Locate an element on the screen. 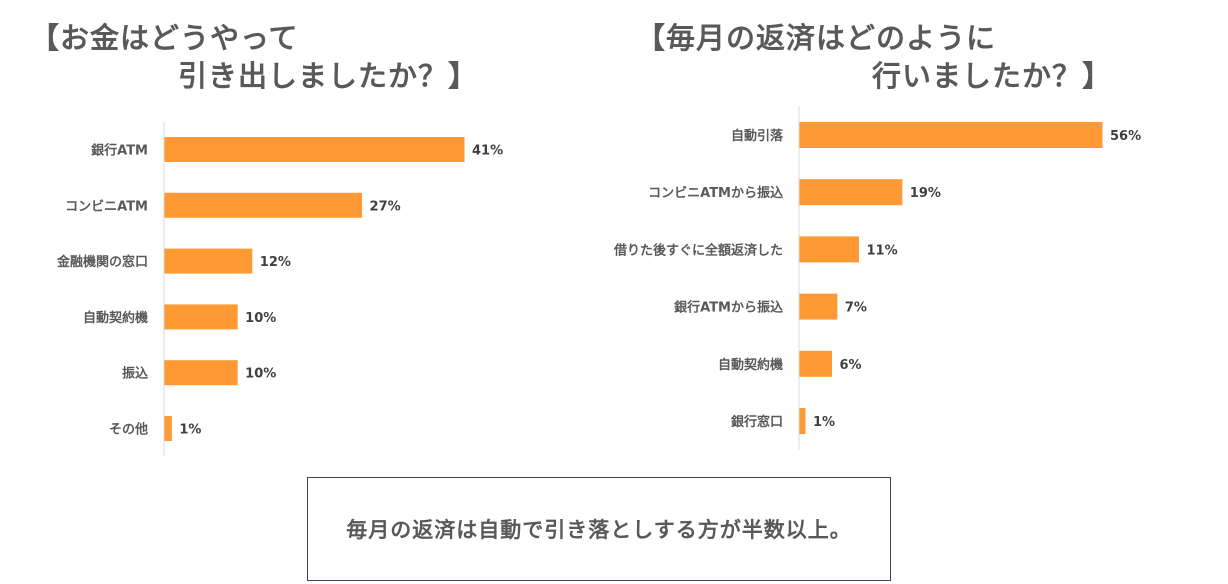 The height and width of the screenshot is (584, 1228). chart1-value-label: 12% is located at coordinates (275, 262).